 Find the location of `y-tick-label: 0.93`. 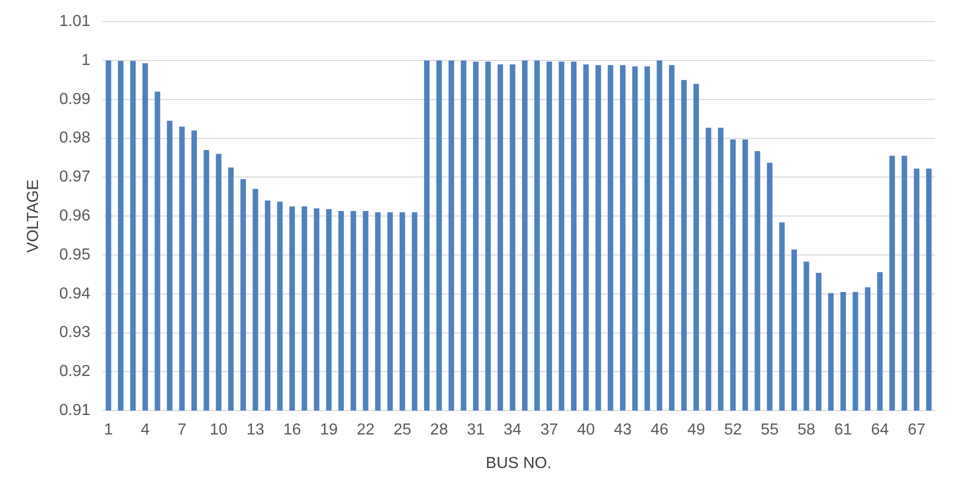

y-tick-label: 0.93 is located at coordinates (74, 333).